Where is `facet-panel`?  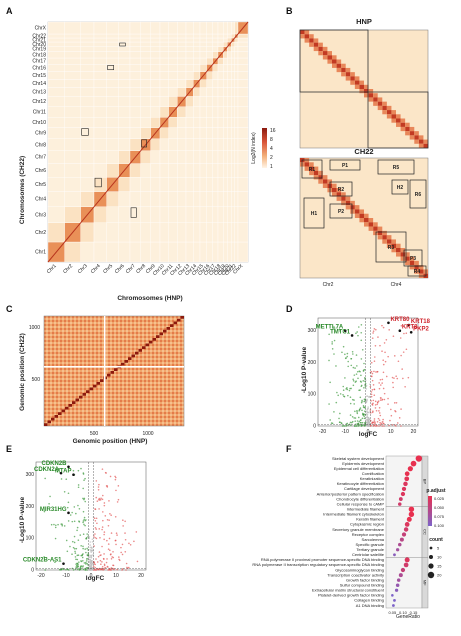
facet-panel is located at coordinates (404, 481).